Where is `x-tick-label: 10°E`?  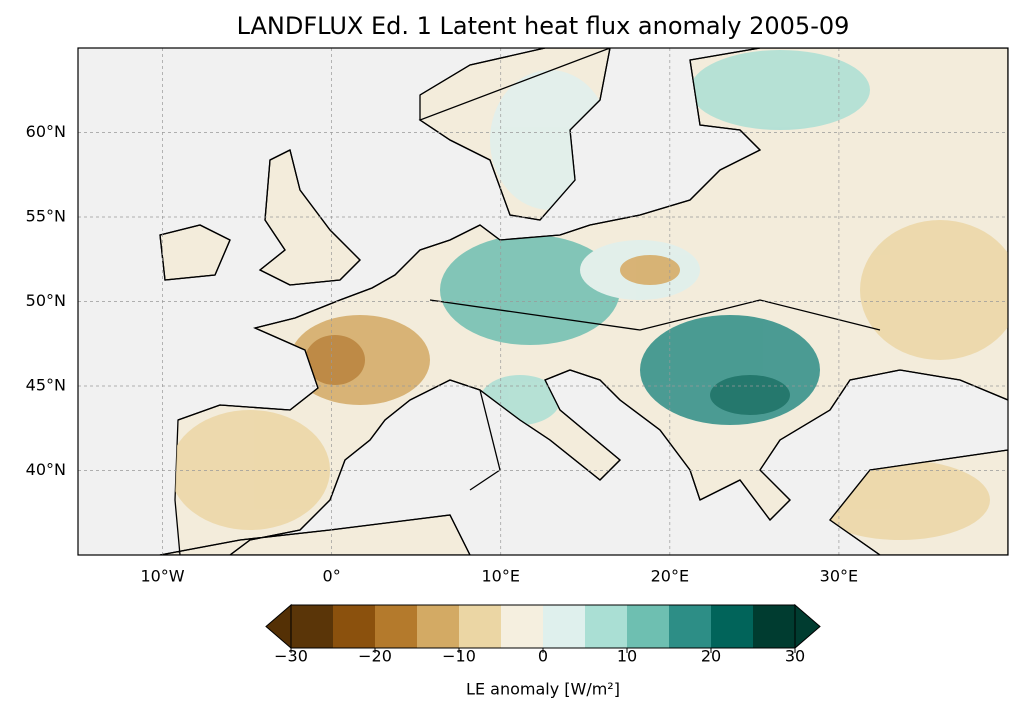
x-tick-label: 10°E is located at coordinates (500, 576).